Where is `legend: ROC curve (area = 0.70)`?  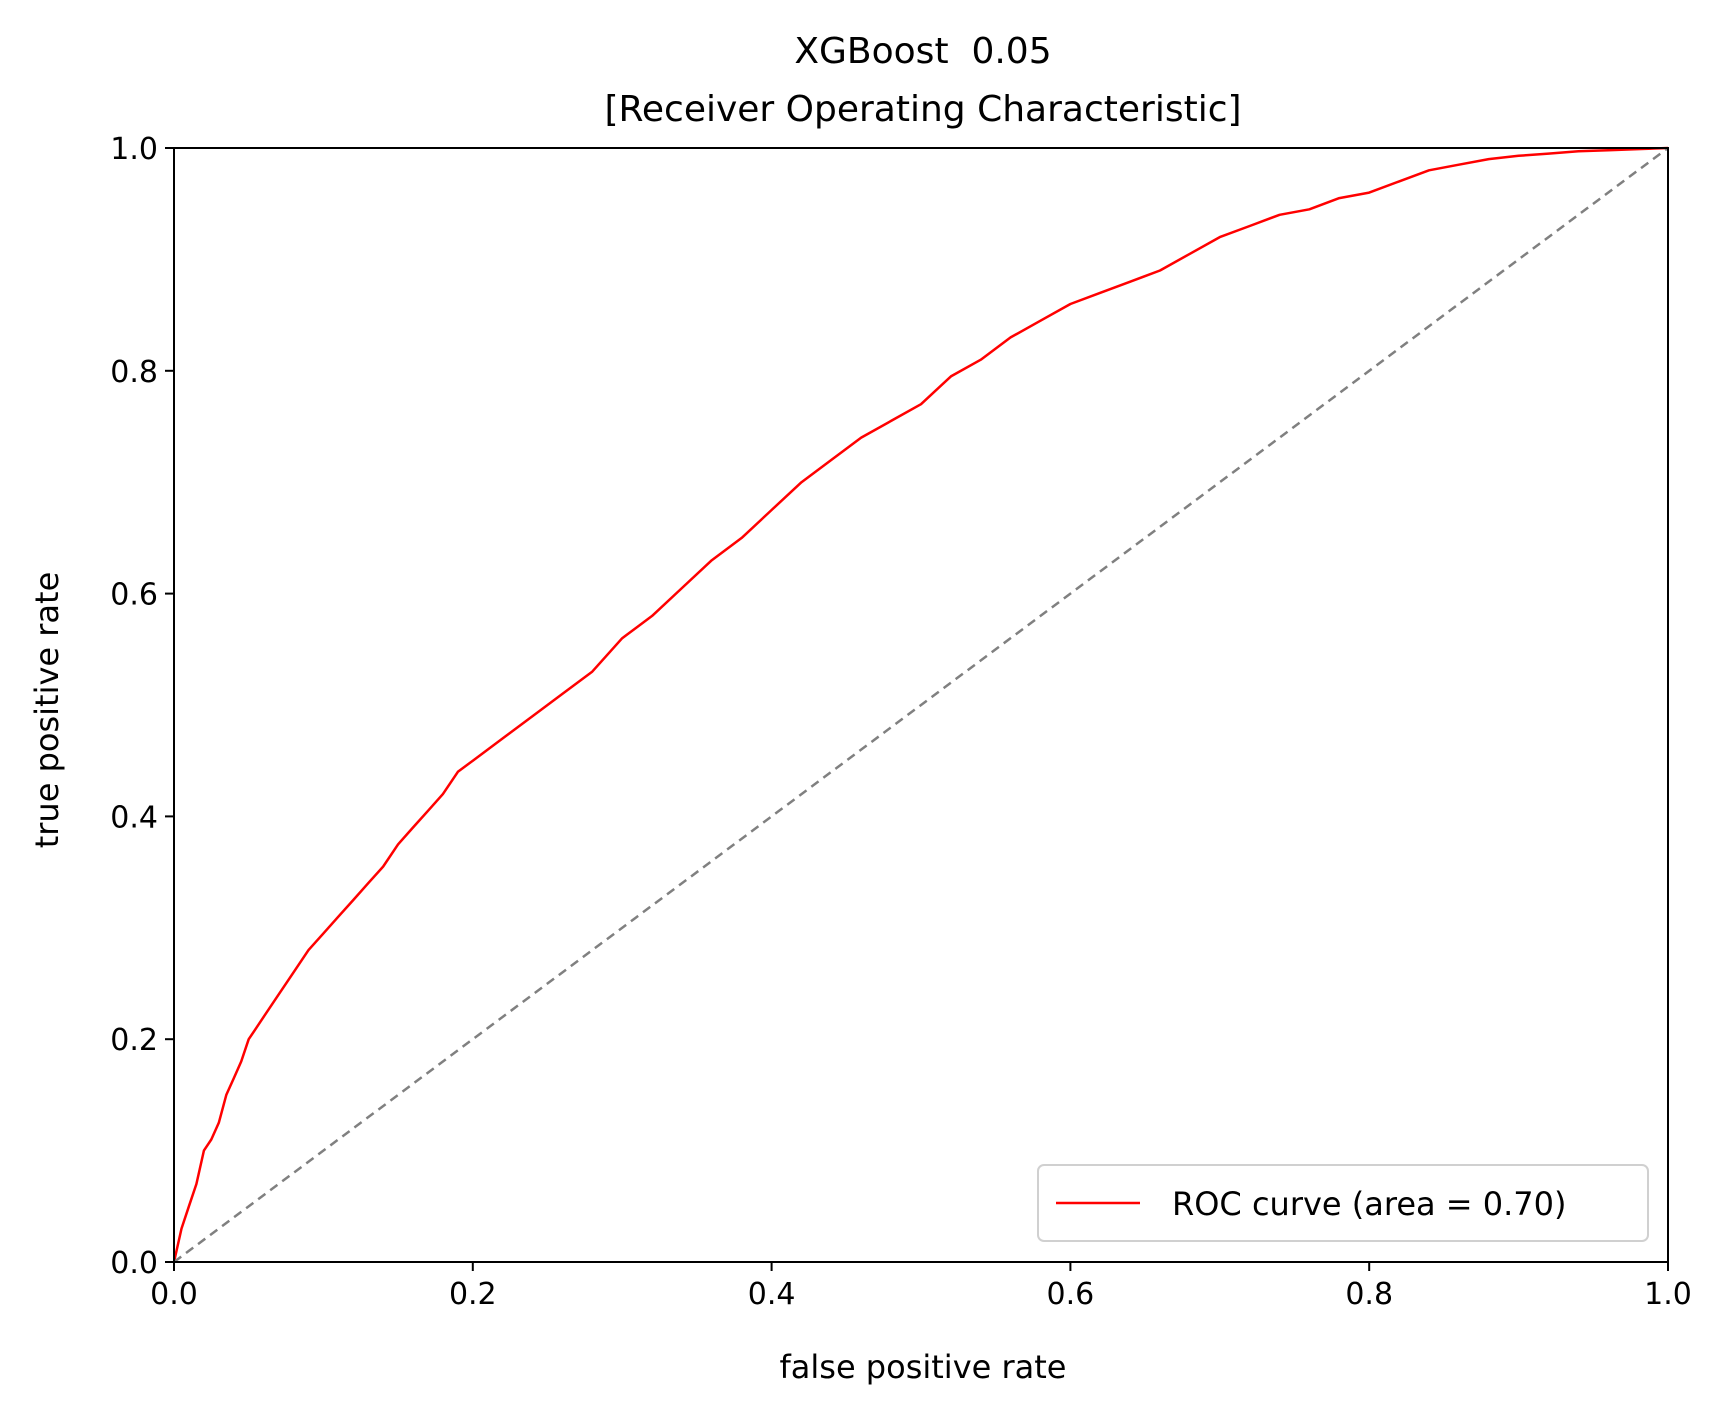 legend: ROC curve (area = 0.70) is located at coordinates (1343, 1203).